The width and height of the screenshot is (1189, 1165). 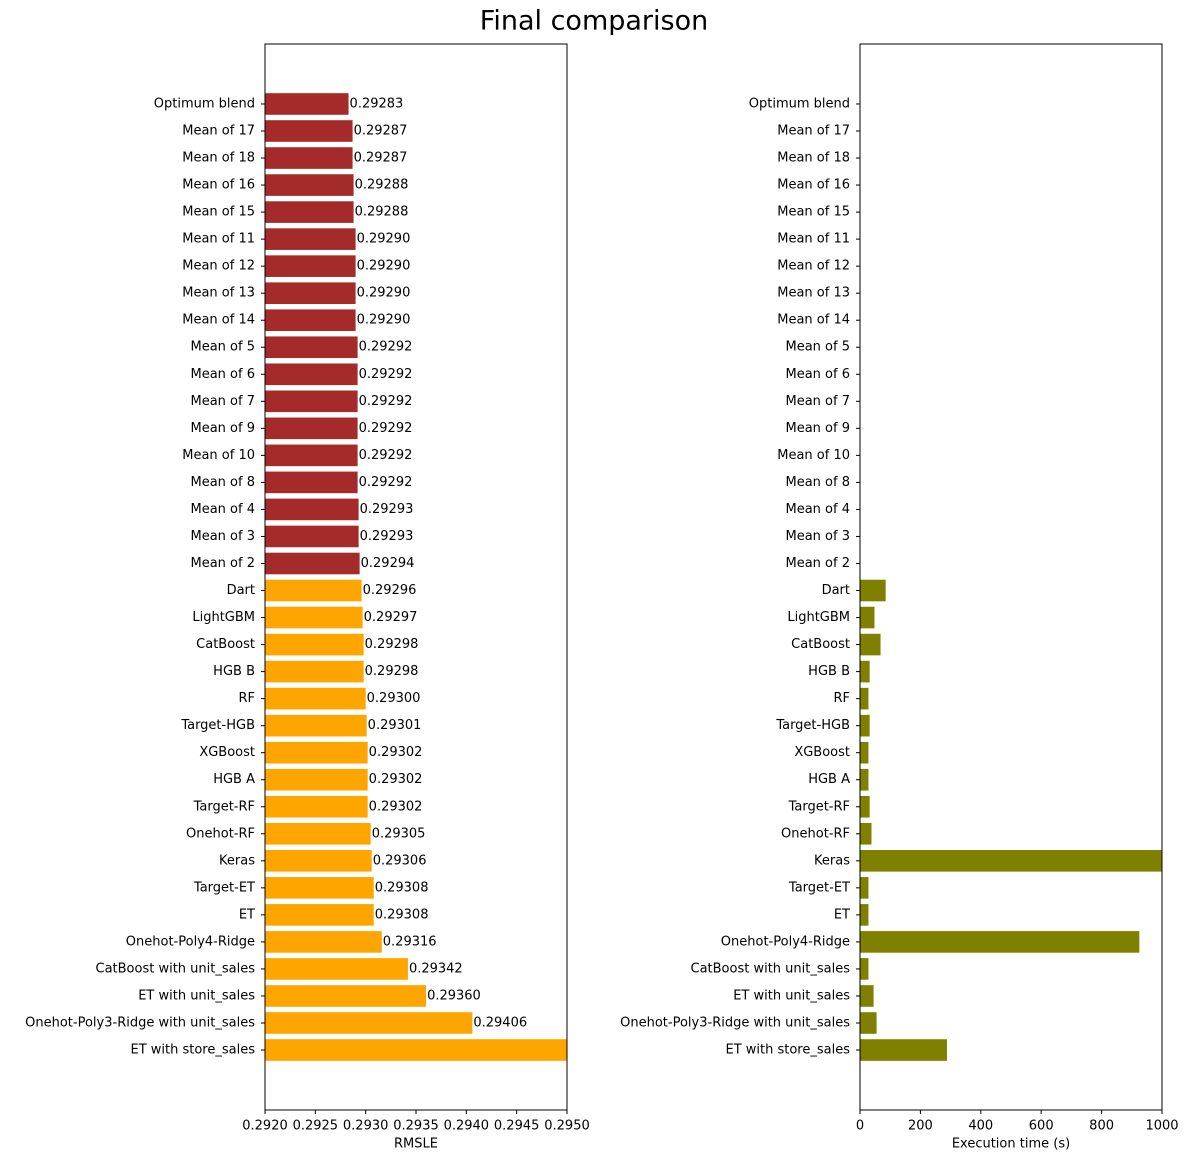 I want to click on y-tick-label: LightGBM, so click(x=223, y=617).